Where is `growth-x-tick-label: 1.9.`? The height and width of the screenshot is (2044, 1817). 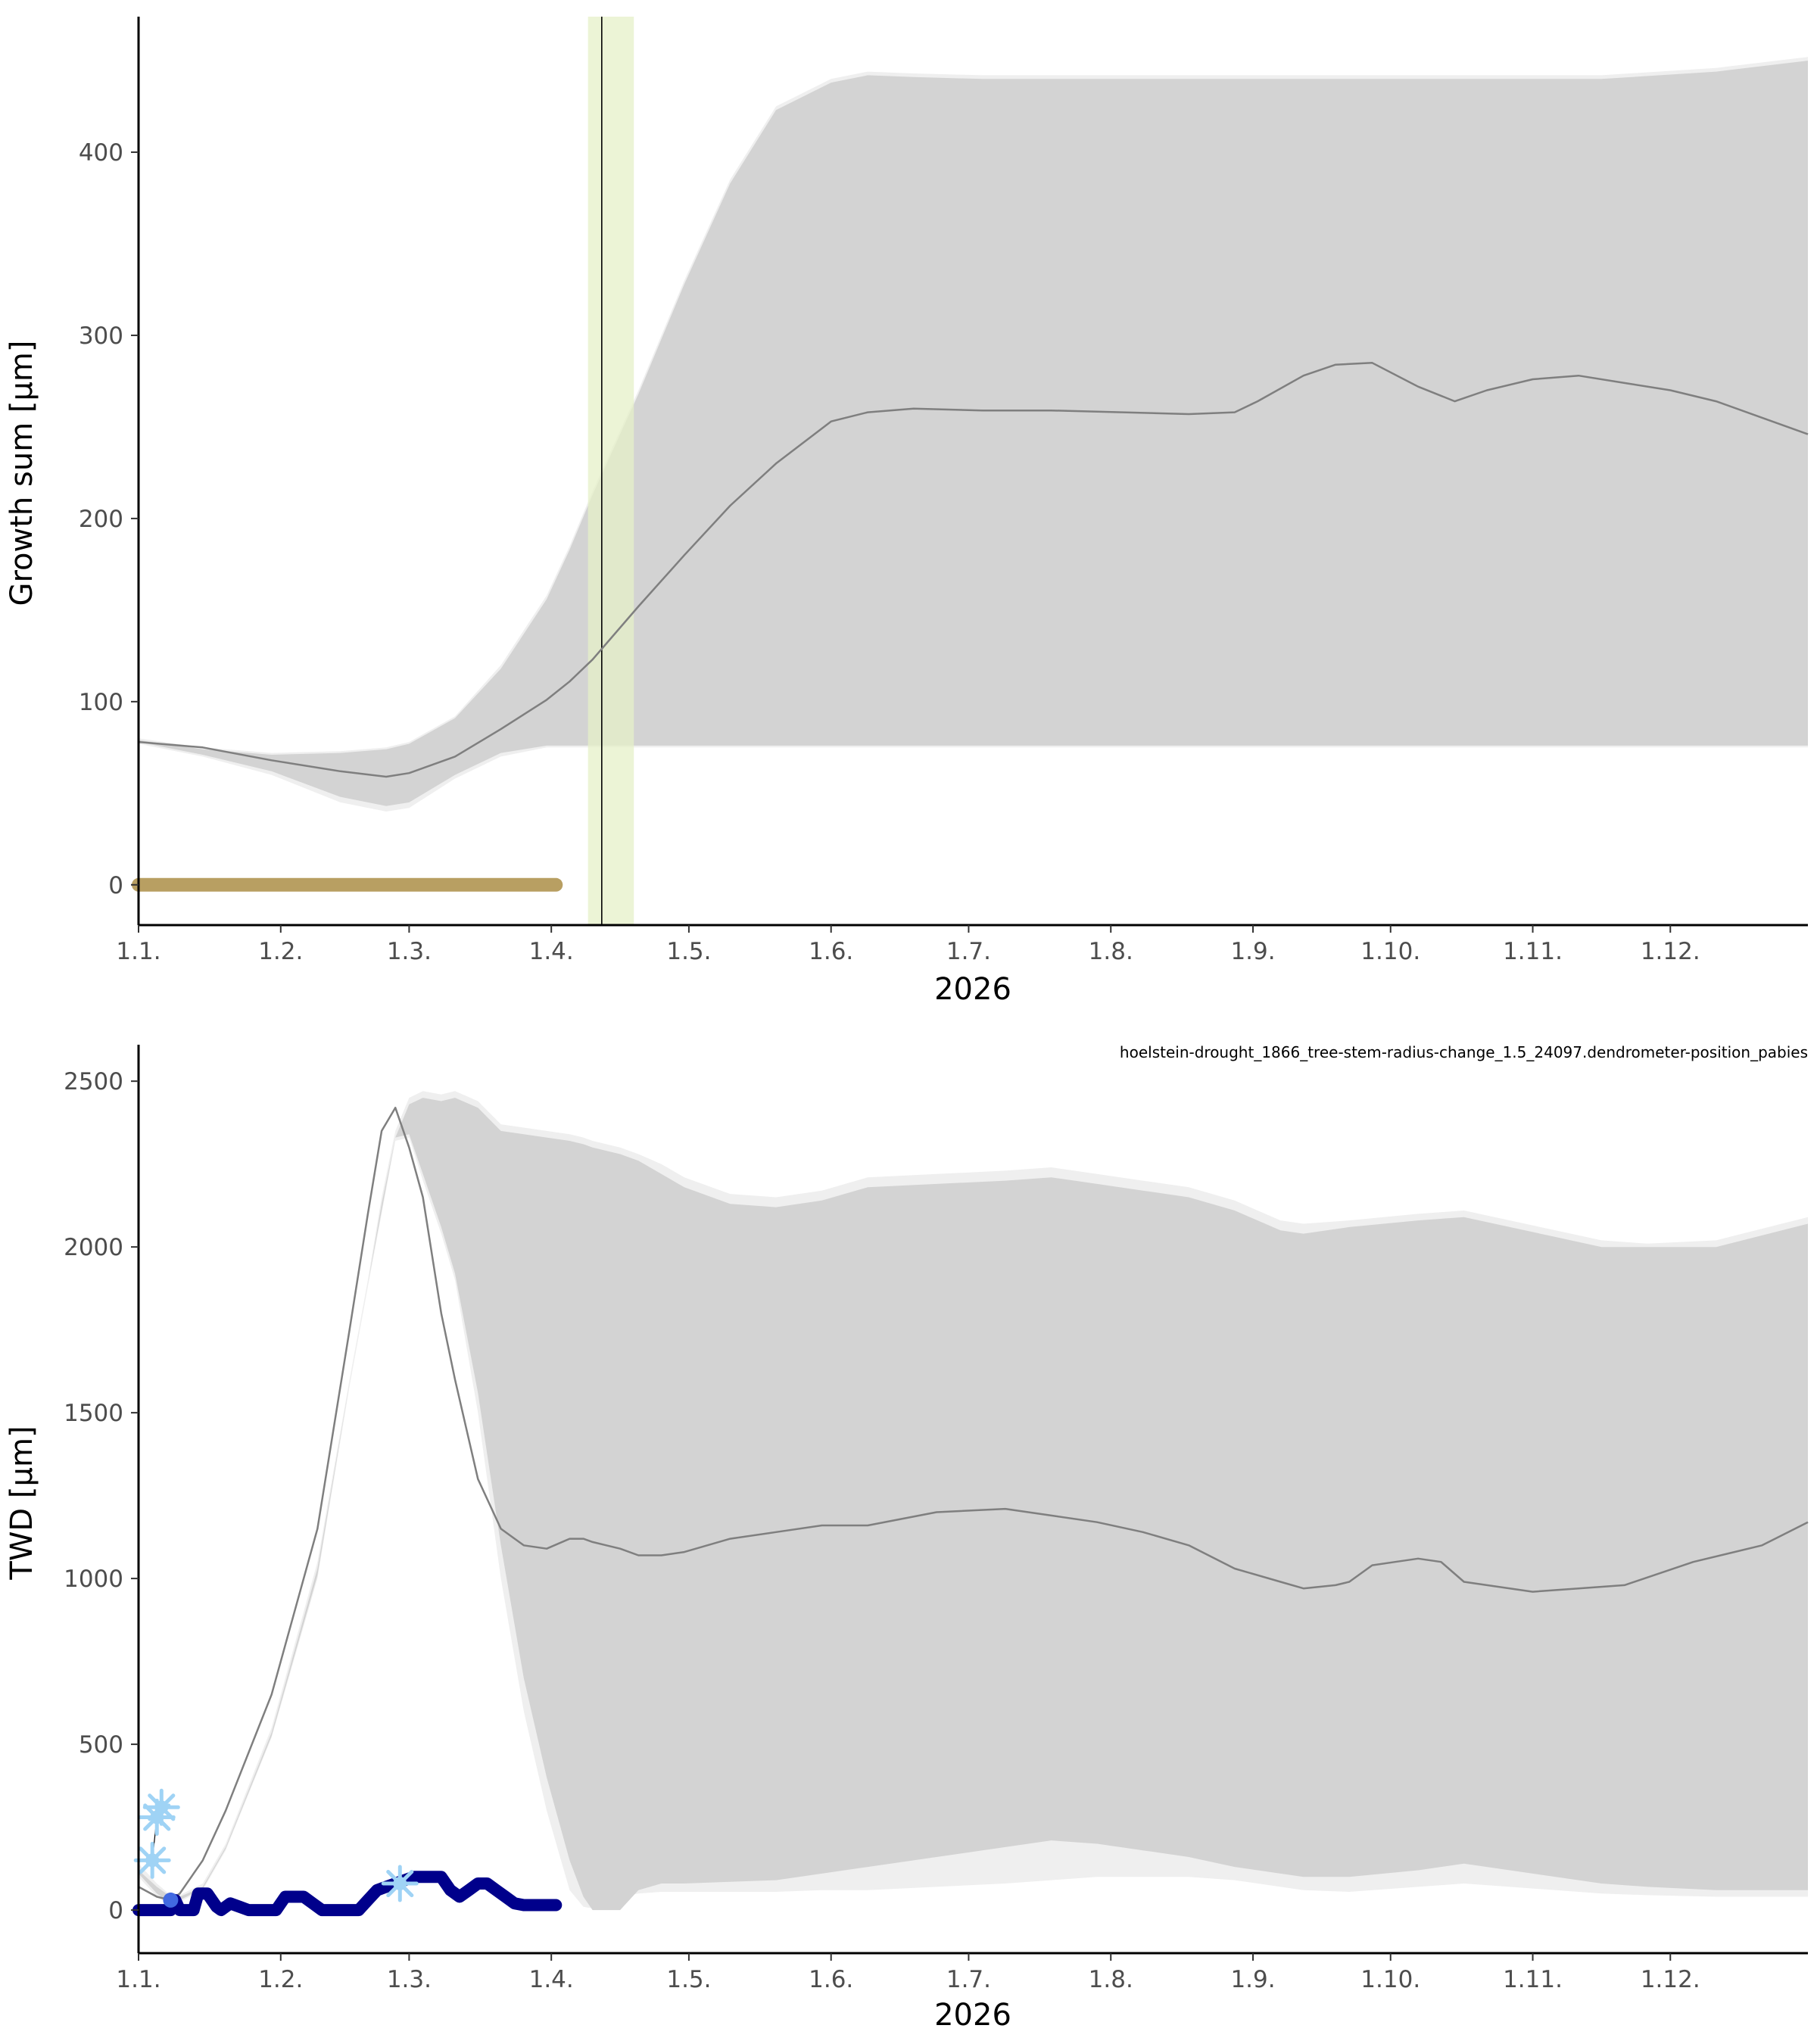 growth-x-tick-label: 1.9. is located at coordinates (1252, 951).